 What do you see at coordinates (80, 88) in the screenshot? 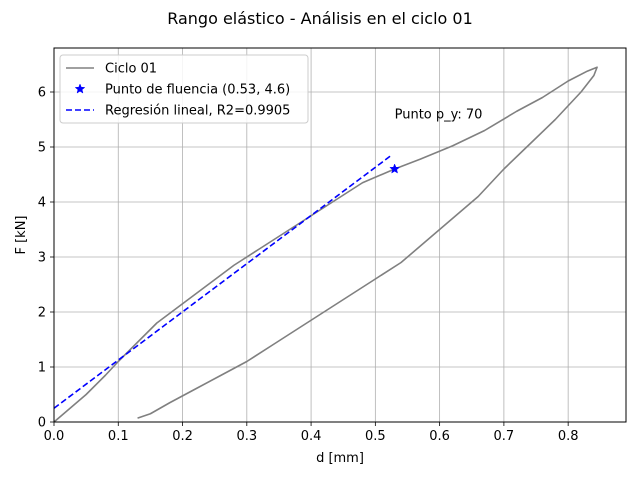
I see `legend-swatch` at bounding box center [80, 88].